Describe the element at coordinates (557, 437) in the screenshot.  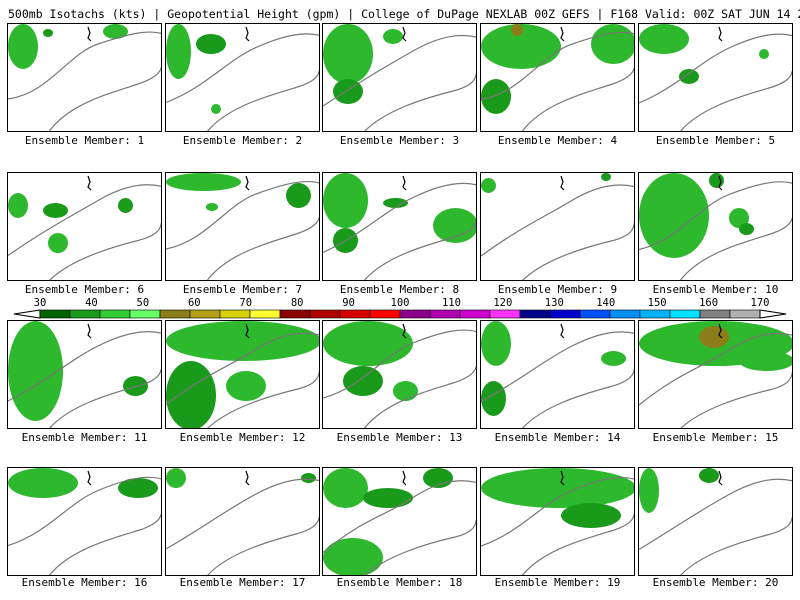
I see `ensemble-member-label: Ensemble Member: 14` at that location.